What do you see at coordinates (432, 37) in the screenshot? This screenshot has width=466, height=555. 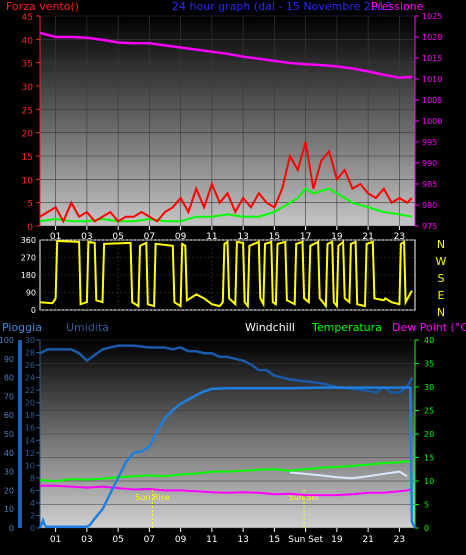 I see `pressure-tick-label: 1020` at bounding box center [432, 37].